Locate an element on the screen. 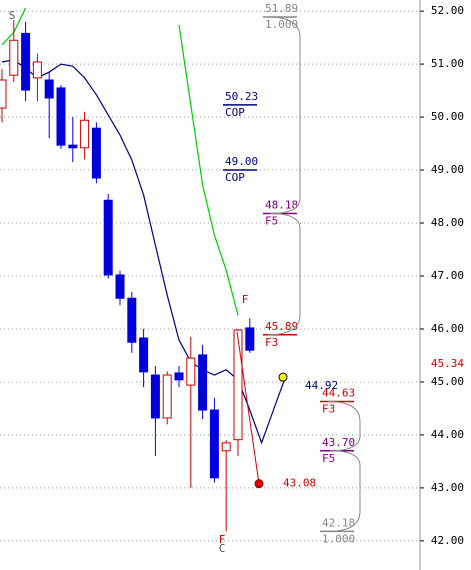 The width and height of the screenshot is (471, 570). y-tick-label: 43.00 is located at coordinates (447, 487).